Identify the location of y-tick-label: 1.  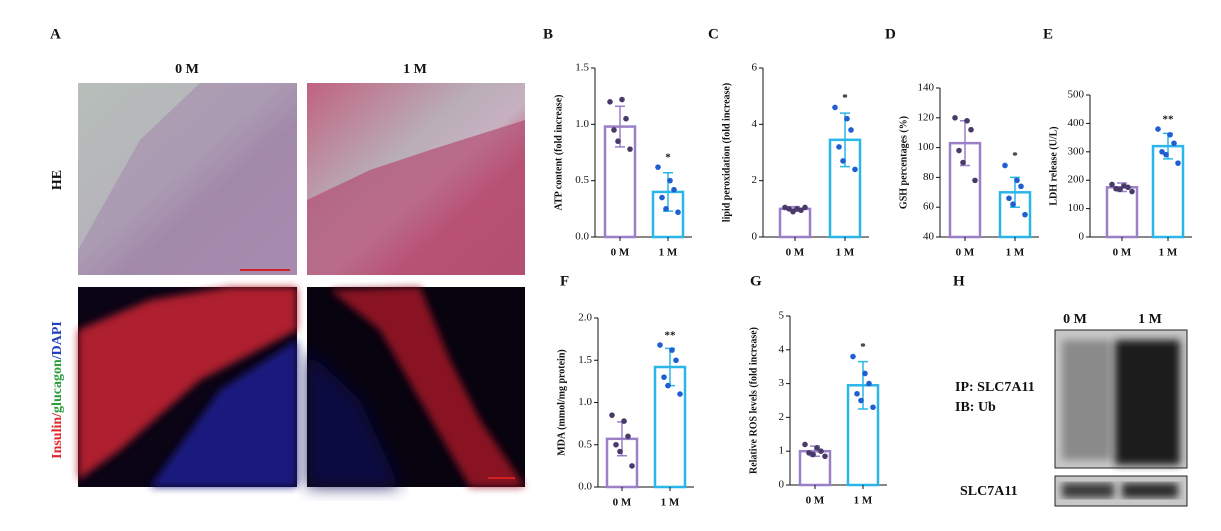
(782, 451).